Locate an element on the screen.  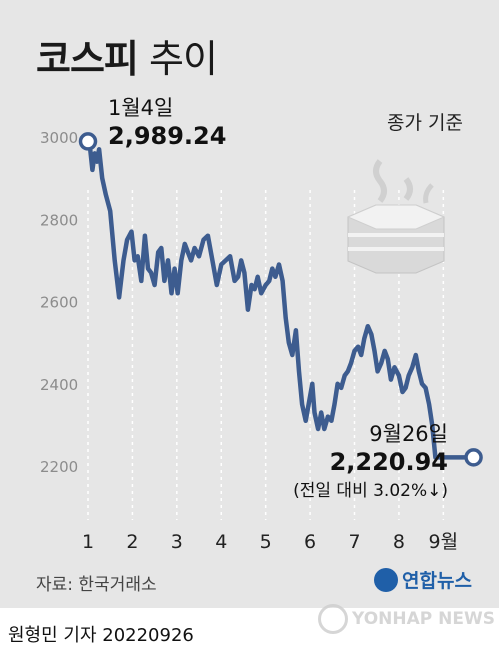
watermark: YONHAP NEWS is located at coordinates (406, 619).